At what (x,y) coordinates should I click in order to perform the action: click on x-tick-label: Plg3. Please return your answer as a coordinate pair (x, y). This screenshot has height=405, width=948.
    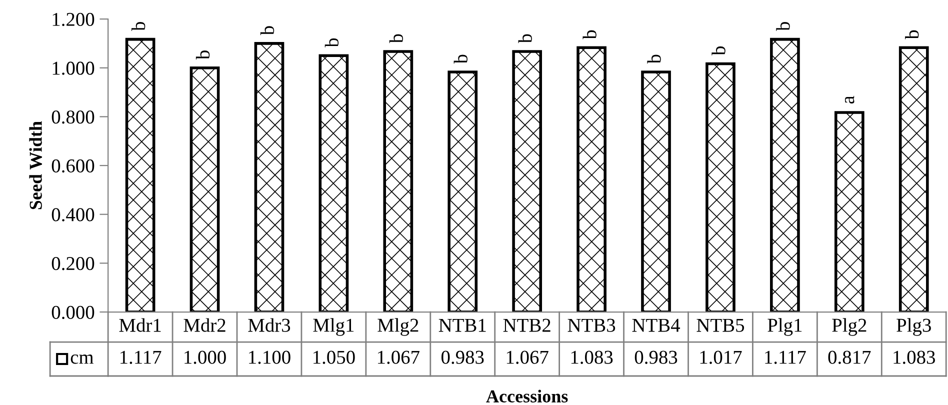
    Looking at the image, I should click on (913, 327).